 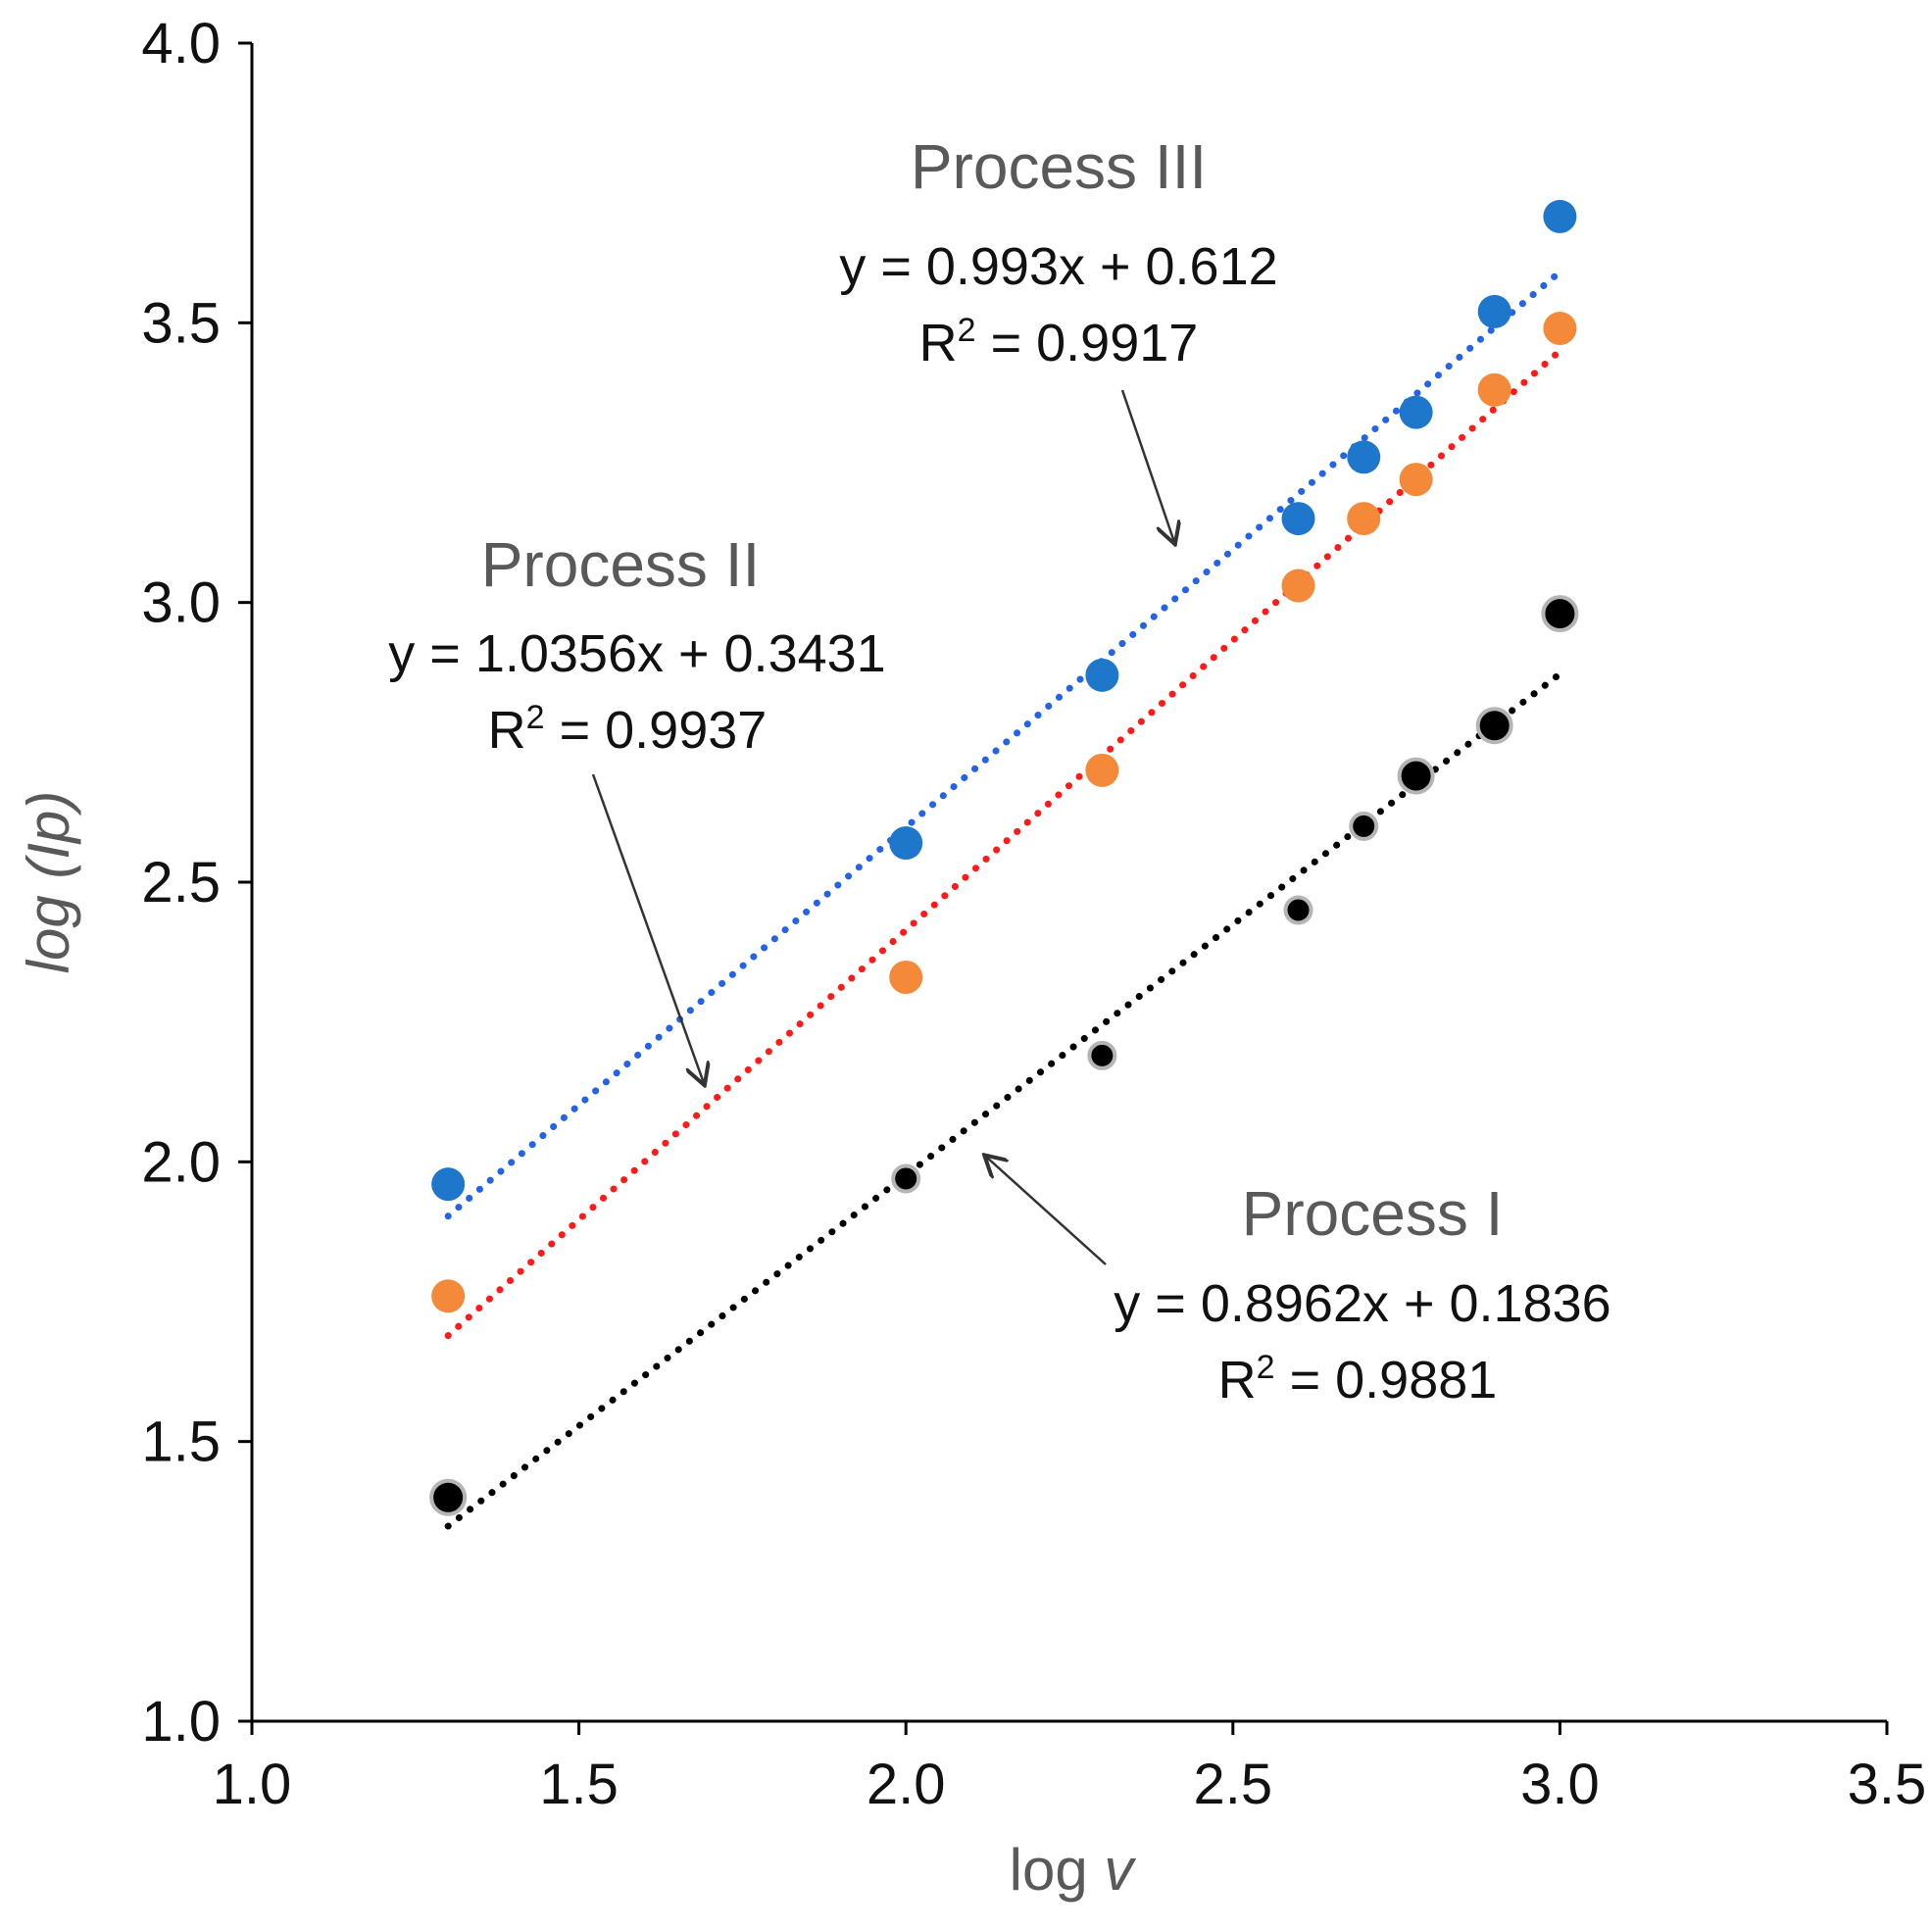 I want to click on process-iii-r2: R2 = 0.9917, so click(x=1059, y=342).